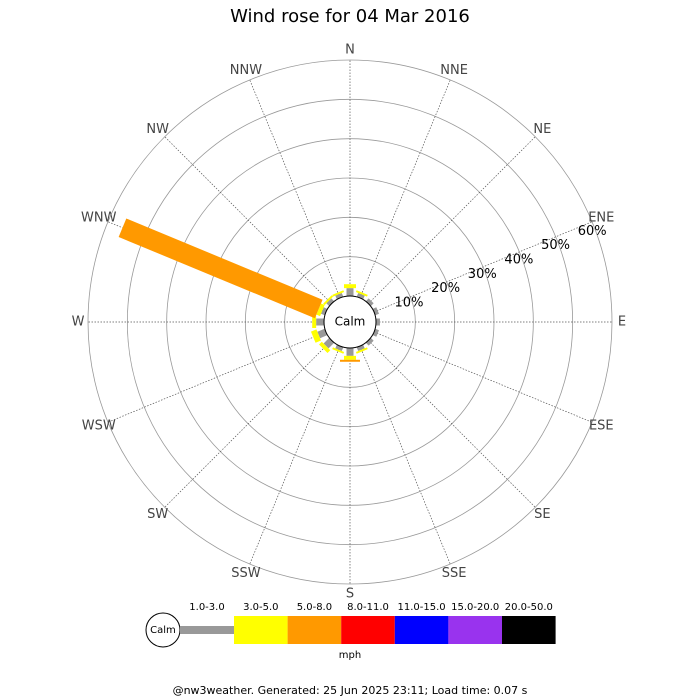 Image resolution: width=700 pixels, height=700 pixels. I want to click on legend-label: 15.0-20.0, so click(475, 607).